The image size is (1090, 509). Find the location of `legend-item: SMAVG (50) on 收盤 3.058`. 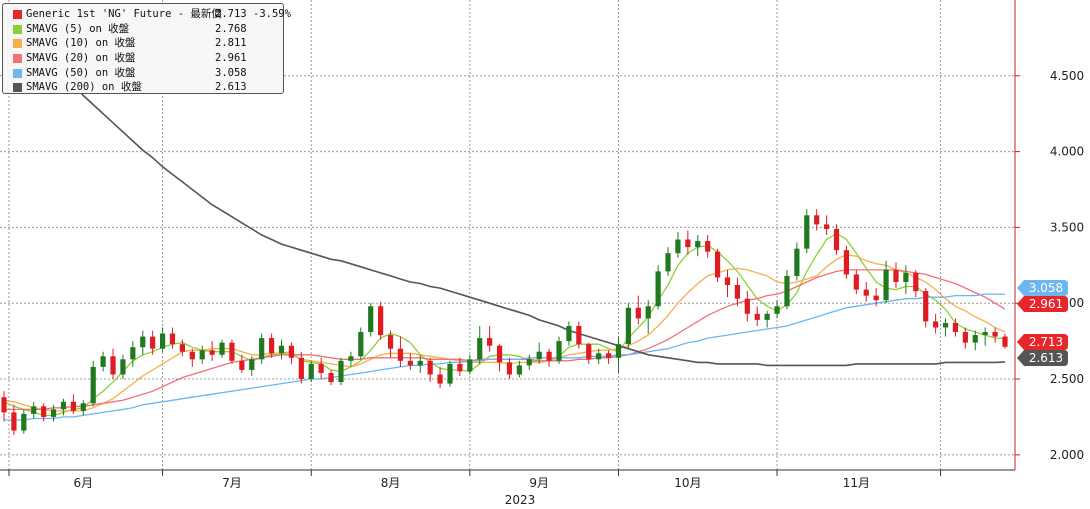

legend-item: SMAVG (50) on 收盤 3.058 is located at coordinates (143, 73).